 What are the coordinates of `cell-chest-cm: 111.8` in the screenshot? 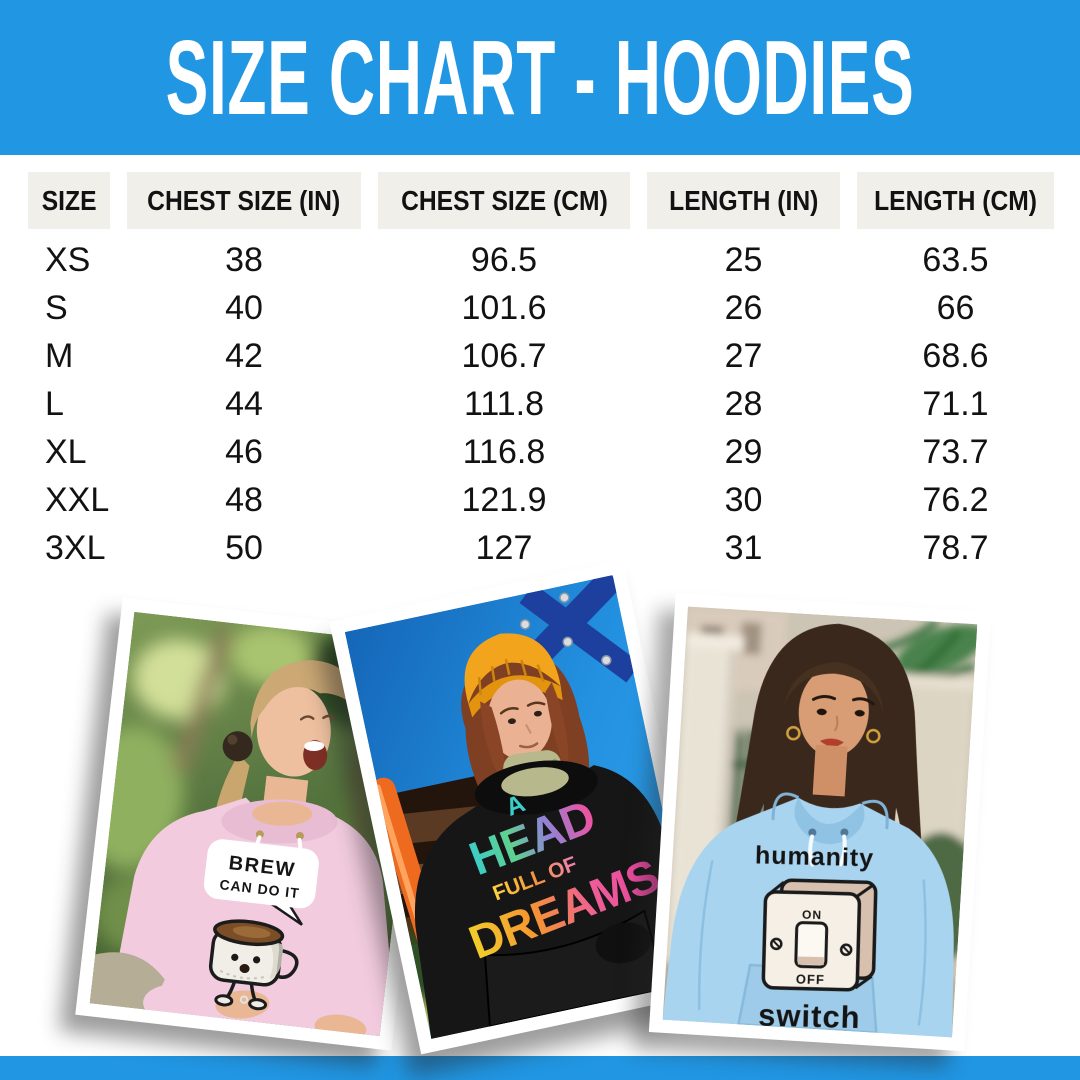 It's located at (504, 403).